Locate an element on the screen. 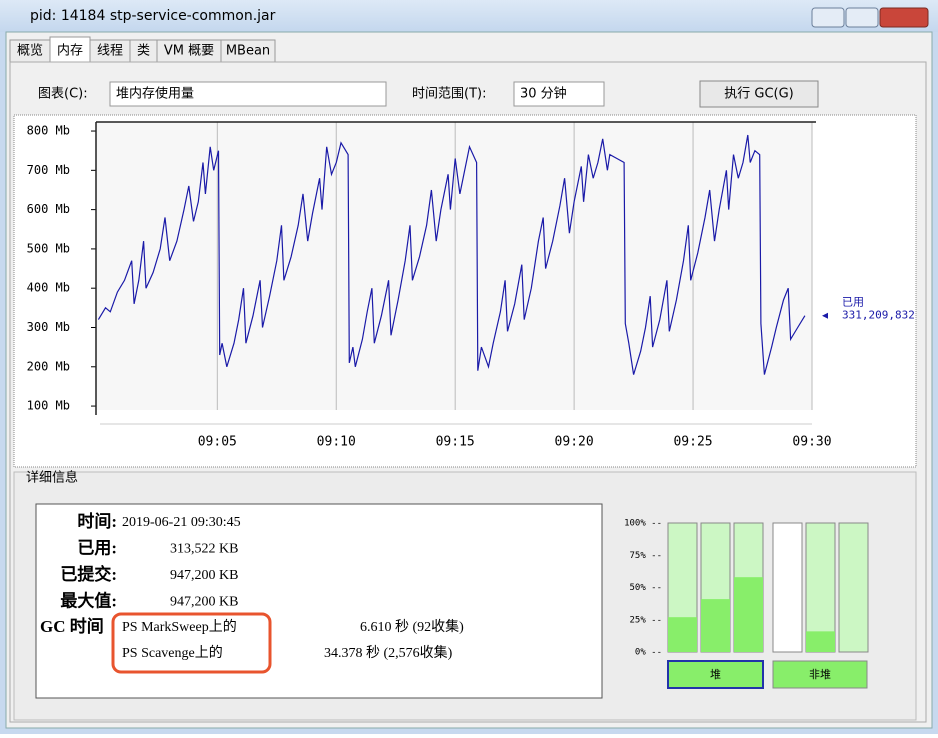 Image resolution: width=938 pixels, height=738 pixels. y-tick-label: 200 Mb is located at coordinates (48, 366).